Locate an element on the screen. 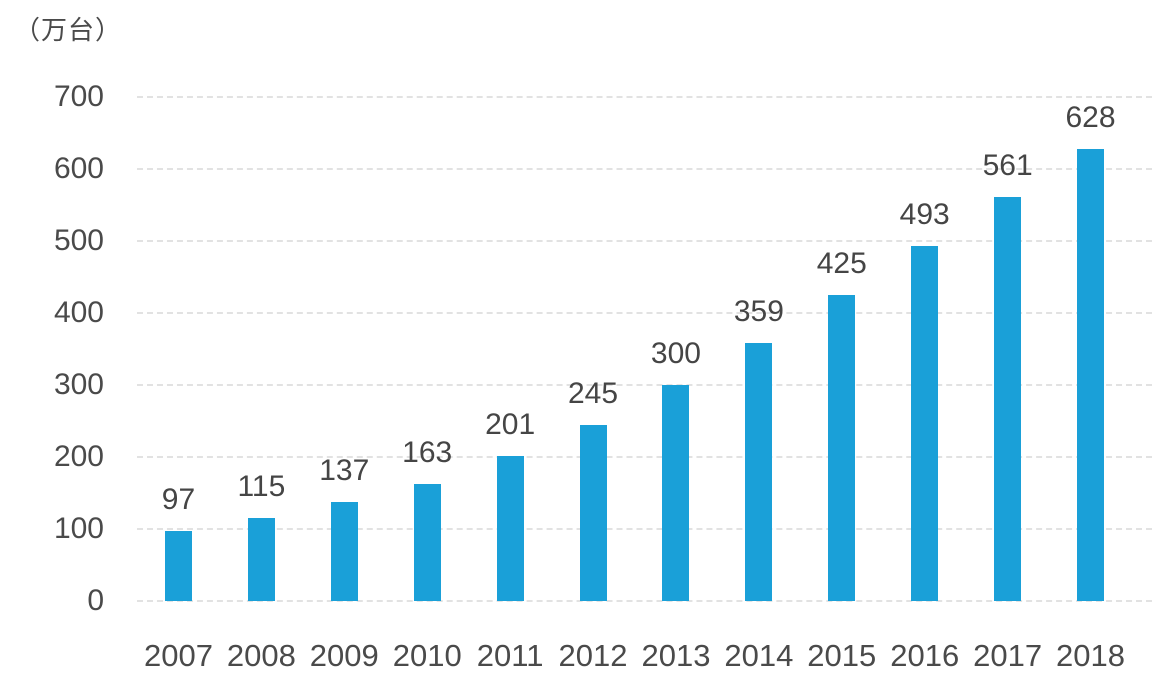  bar-value-label: 425 is located at coordinates (841, 263).